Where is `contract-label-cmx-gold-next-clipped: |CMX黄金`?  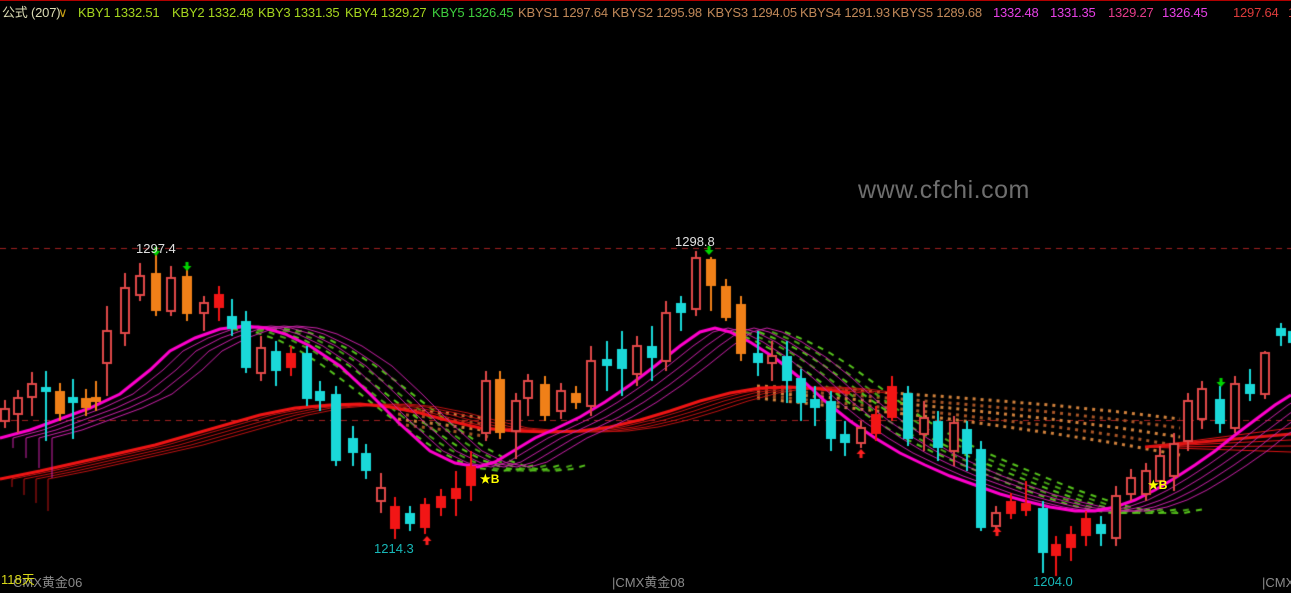 contract-label-cmx-gold-next-clipped: |CMX黄金 is located at coordinates (1276, 582).